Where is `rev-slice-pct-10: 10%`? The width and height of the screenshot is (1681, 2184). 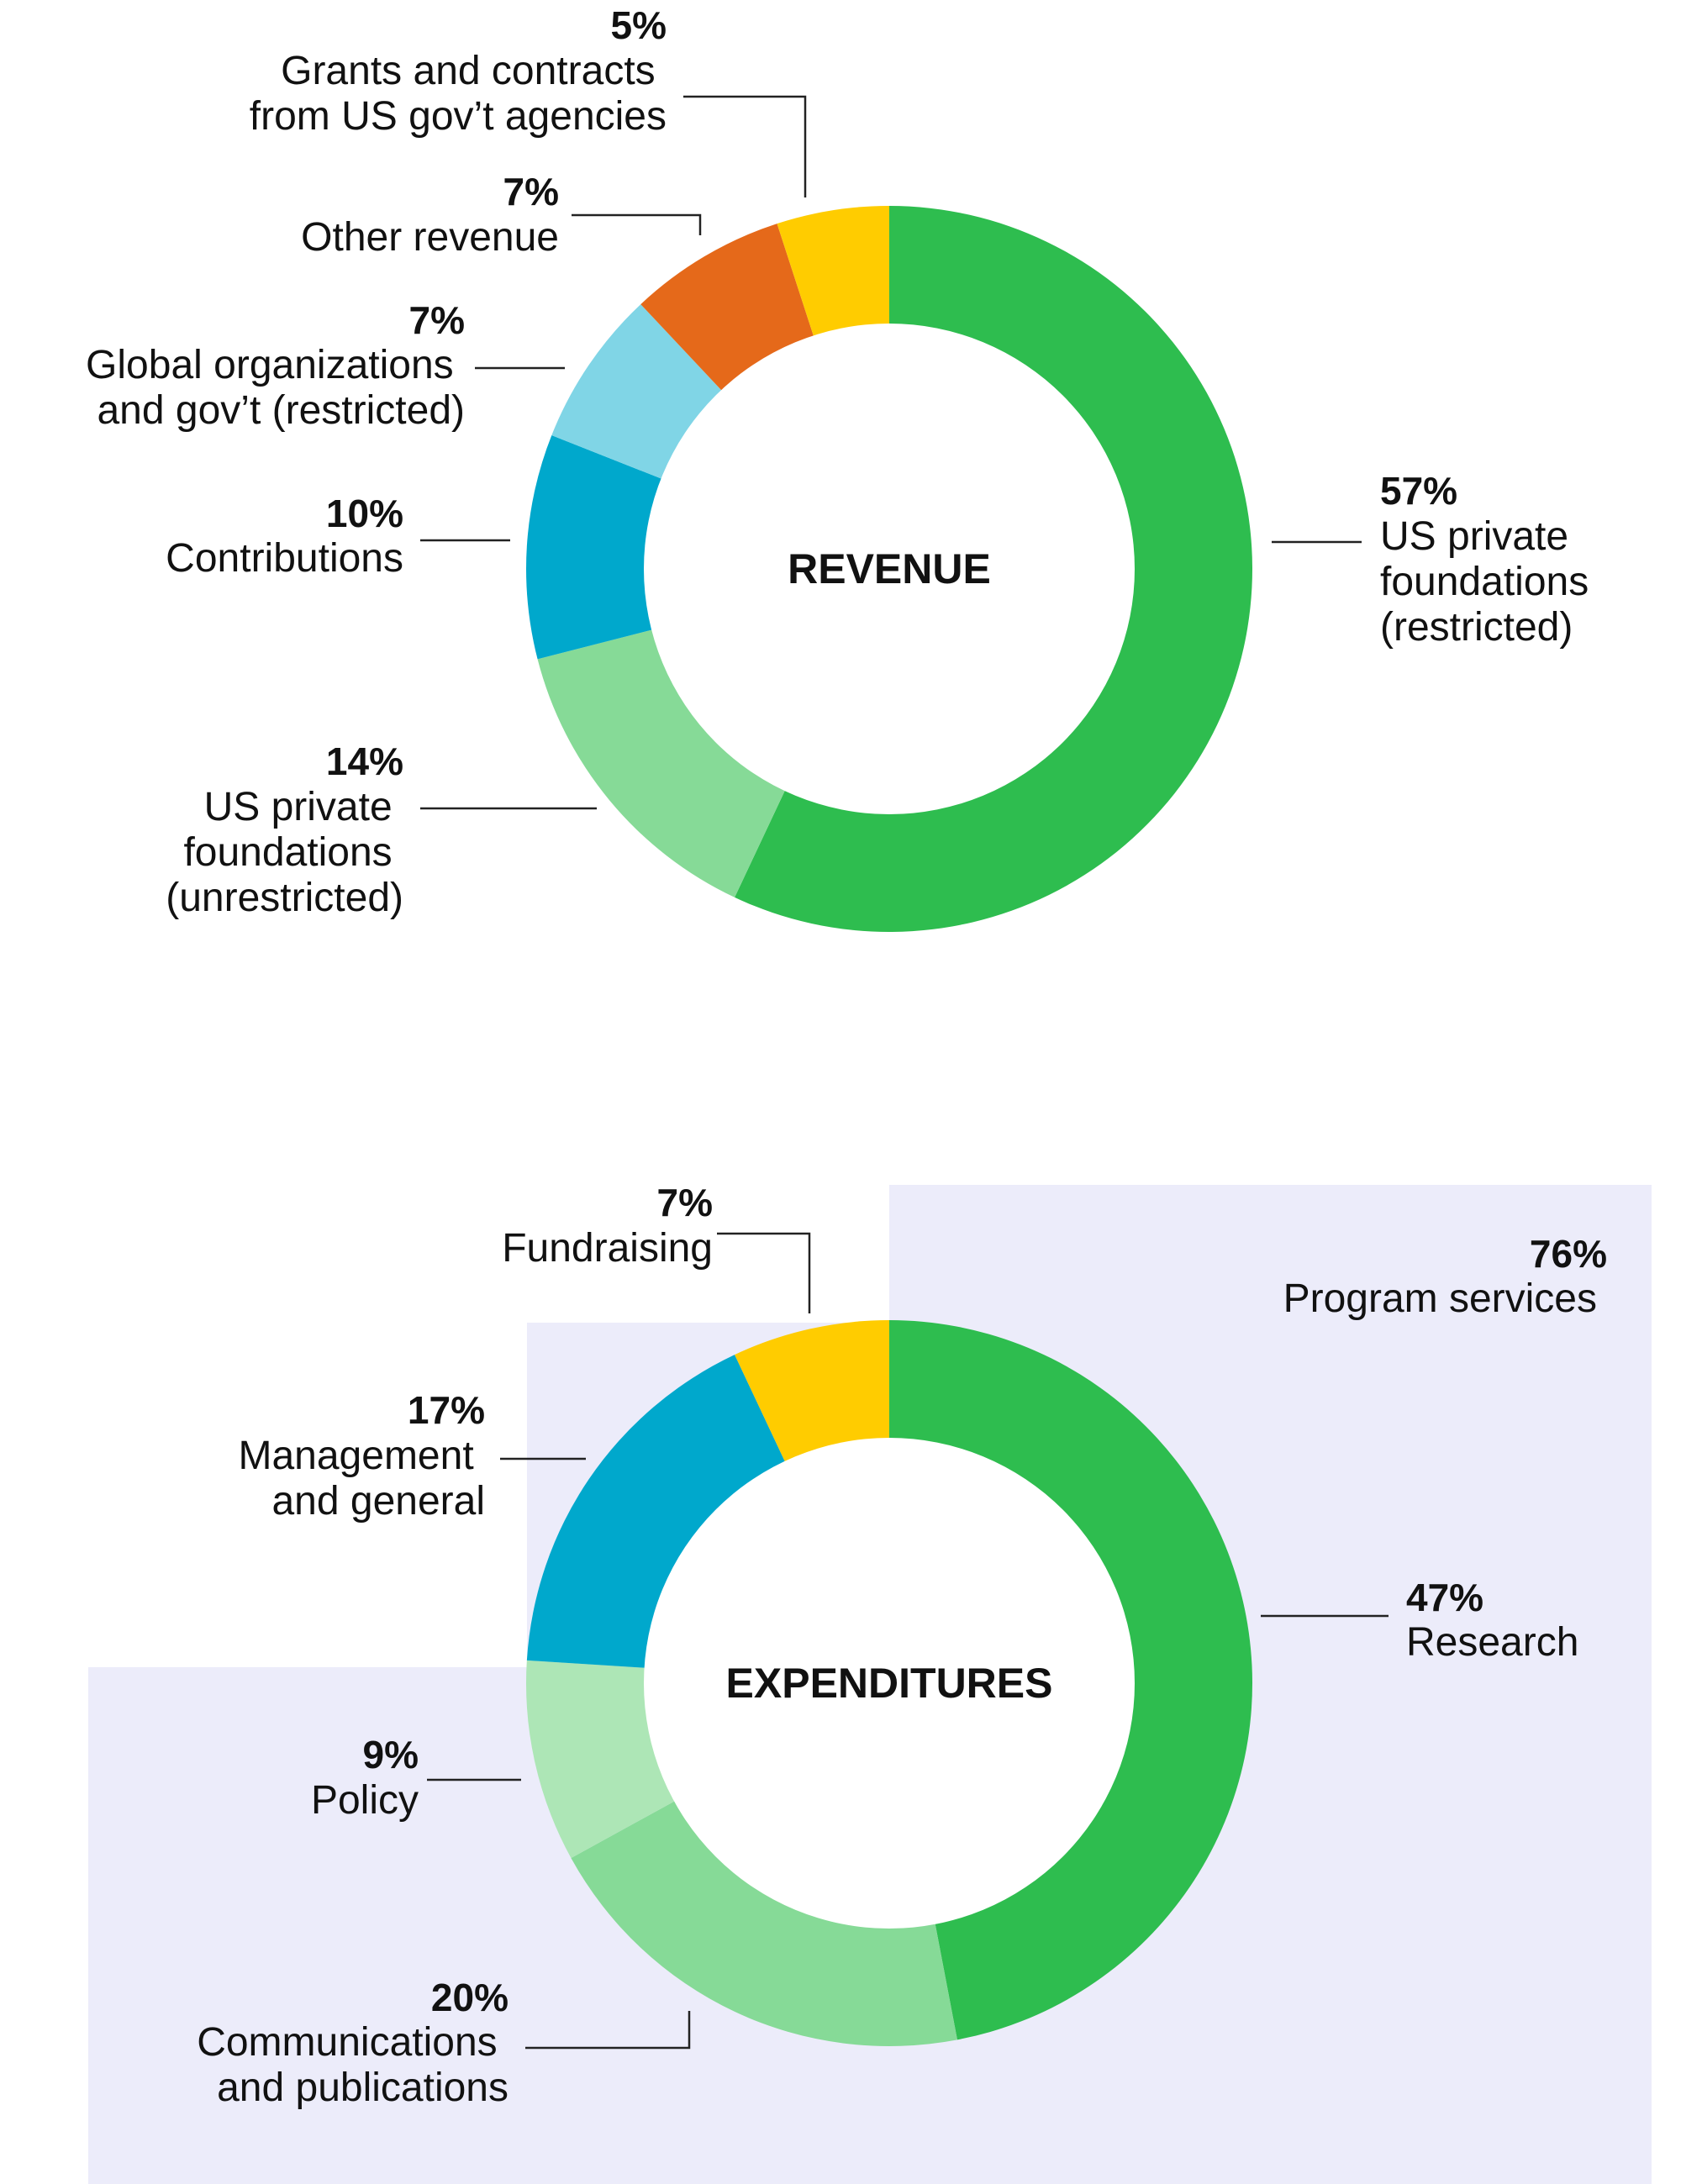
rev-slice-pct-10: 10% is located at coordinates (364, 513).